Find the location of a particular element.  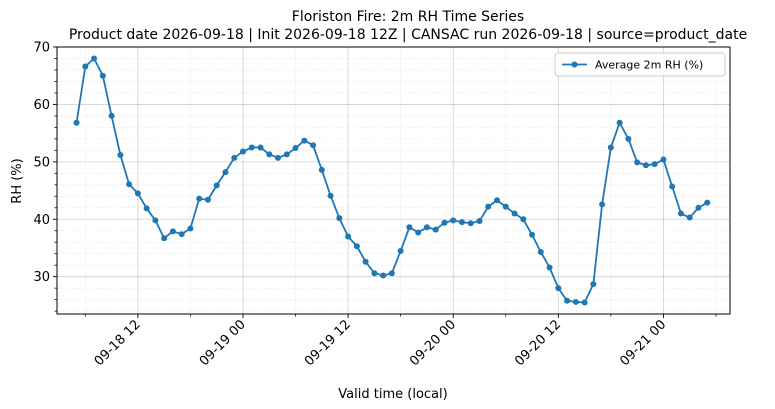

y-axis-ticks: 30 40 50 60 70 is located at coordinates (45, 176).